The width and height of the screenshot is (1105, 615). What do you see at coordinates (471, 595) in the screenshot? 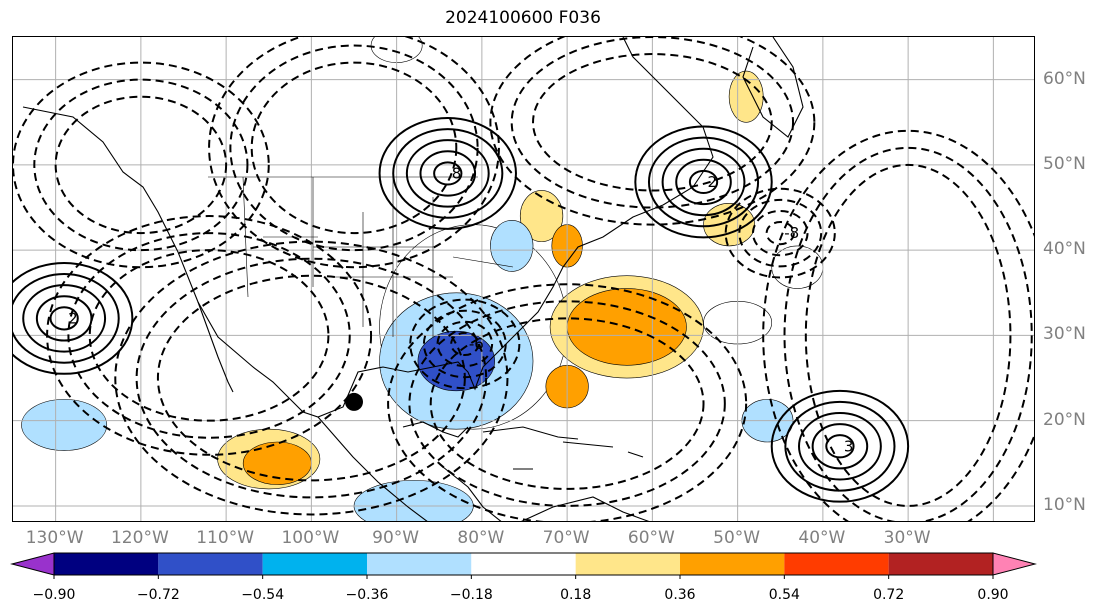
I see `colorbar-tick-label: −0.18` at bounding box center [471, 595].